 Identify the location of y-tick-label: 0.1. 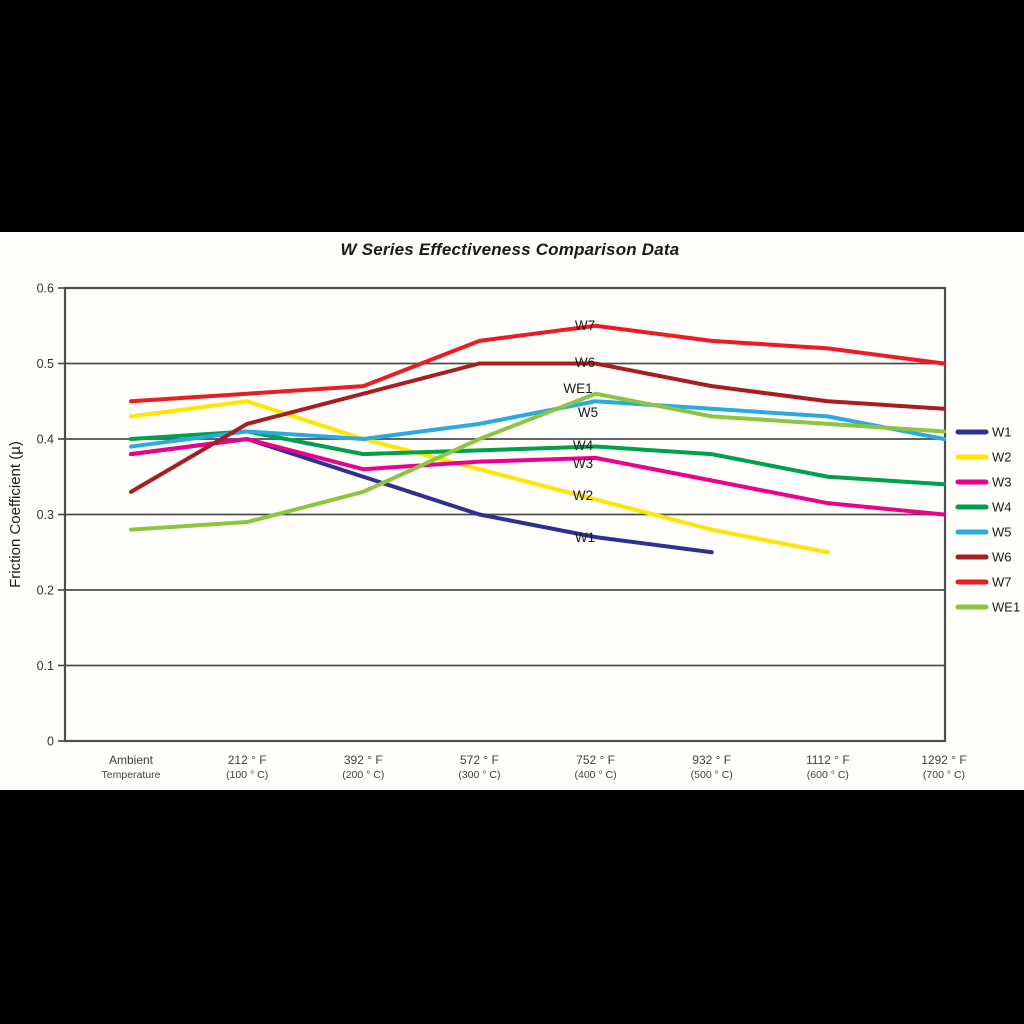
(45, 666).